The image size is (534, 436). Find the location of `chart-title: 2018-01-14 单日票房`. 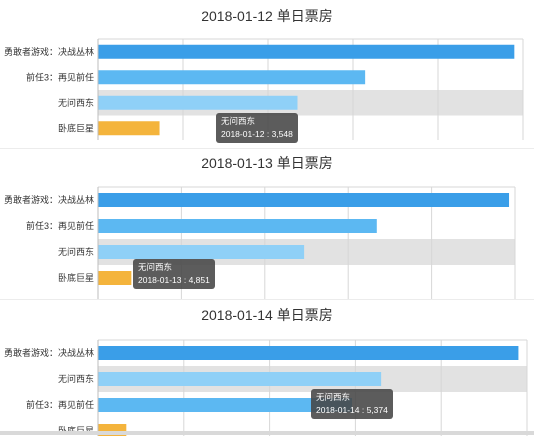

chart-title: 2018-01-14 单日票房 is located at coordinates (267, 315).